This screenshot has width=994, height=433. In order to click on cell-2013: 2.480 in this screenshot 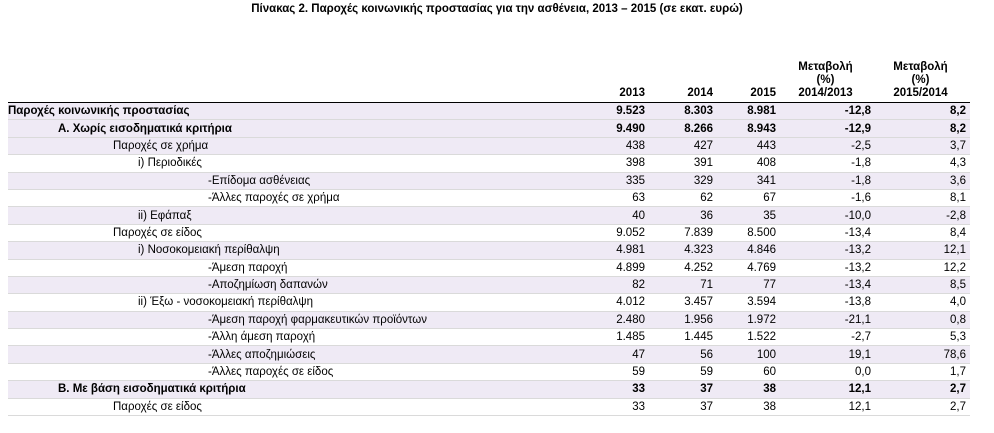, I will do `click(616, 320)`.